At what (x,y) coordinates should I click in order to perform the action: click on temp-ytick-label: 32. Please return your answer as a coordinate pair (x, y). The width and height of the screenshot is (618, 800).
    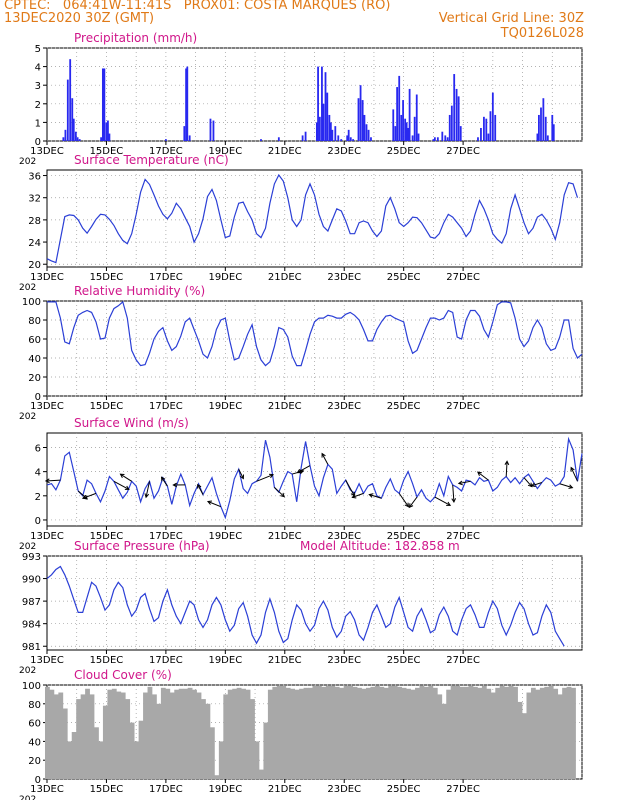
    Looking at the image, I should click on (34, 199).